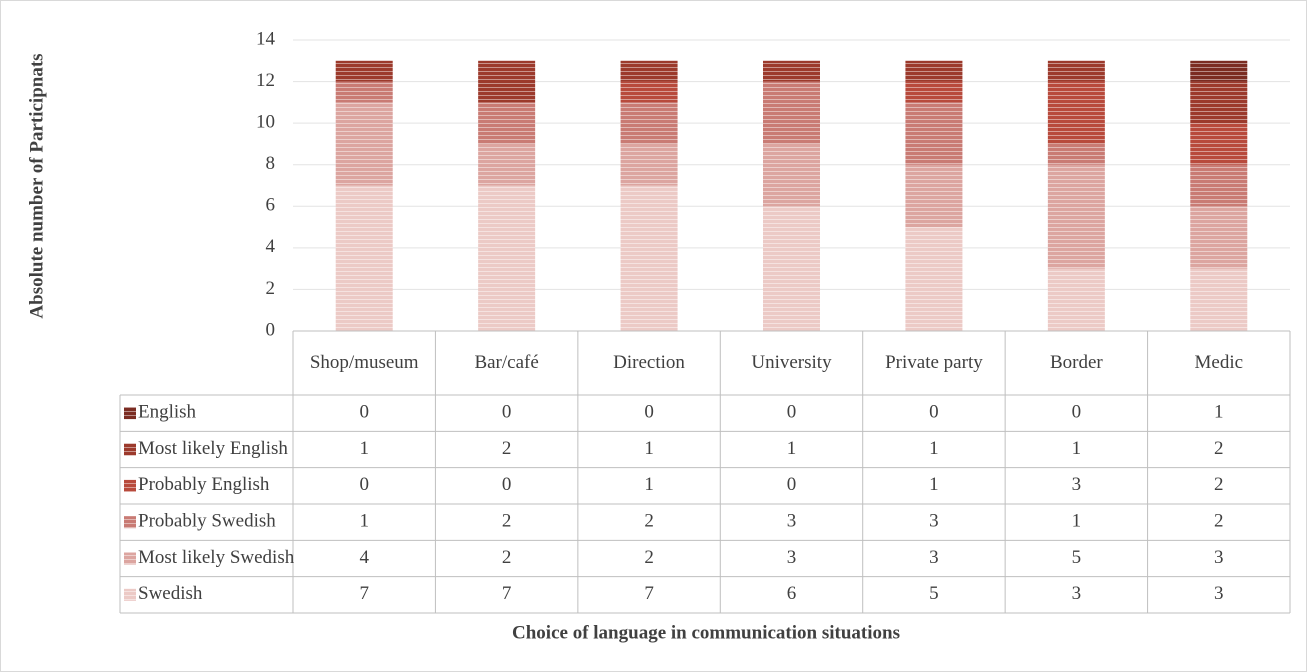 The width and height of the screenshot is (1307, 672). I want to click on y-tick-label: 12, so click(265, 80).